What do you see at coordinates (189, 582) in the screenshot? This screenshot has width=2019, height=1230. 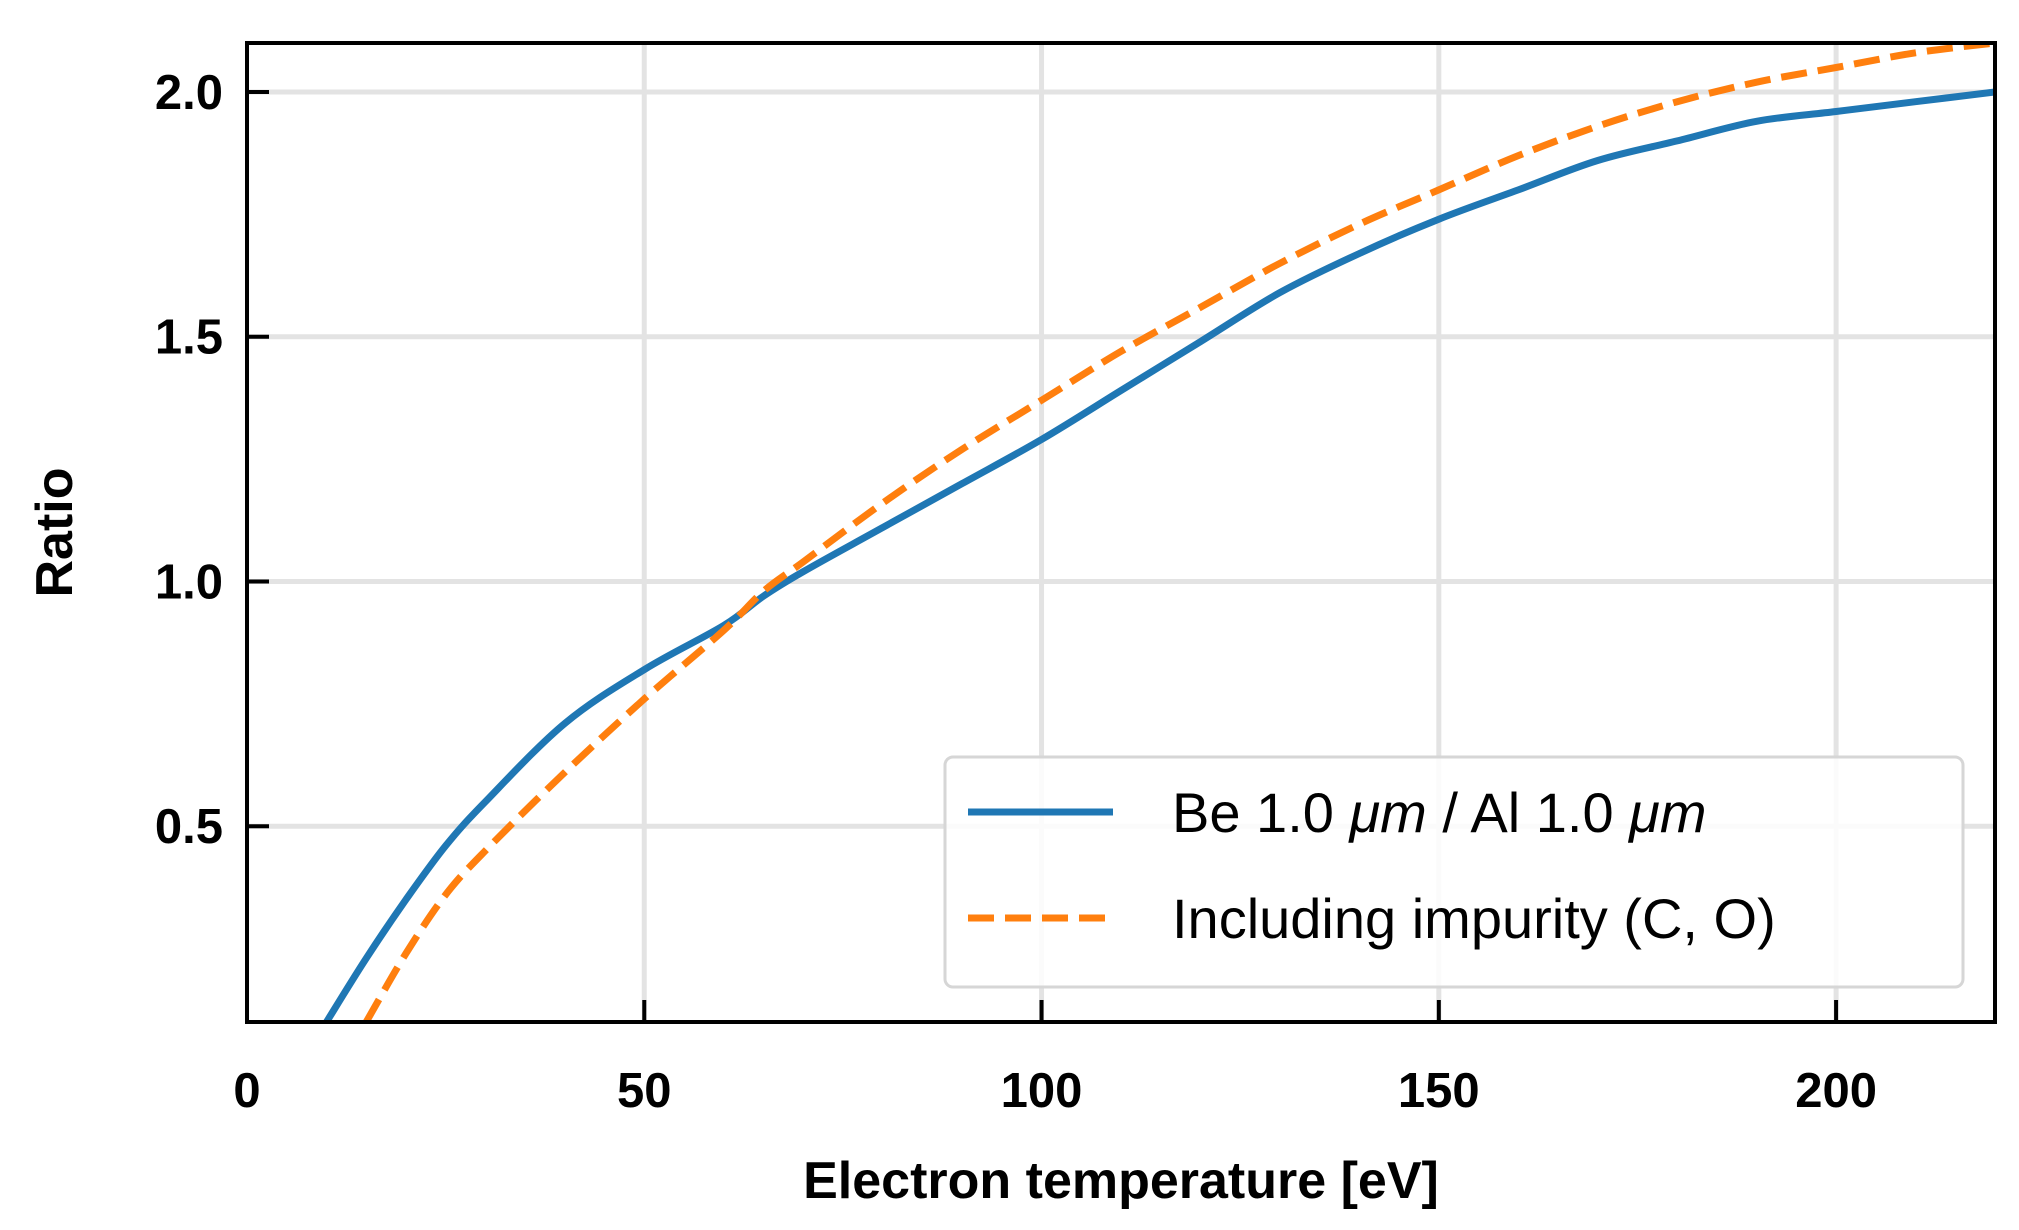 I see `y-tick-label: 1.0` at bounding box center [189, 582].